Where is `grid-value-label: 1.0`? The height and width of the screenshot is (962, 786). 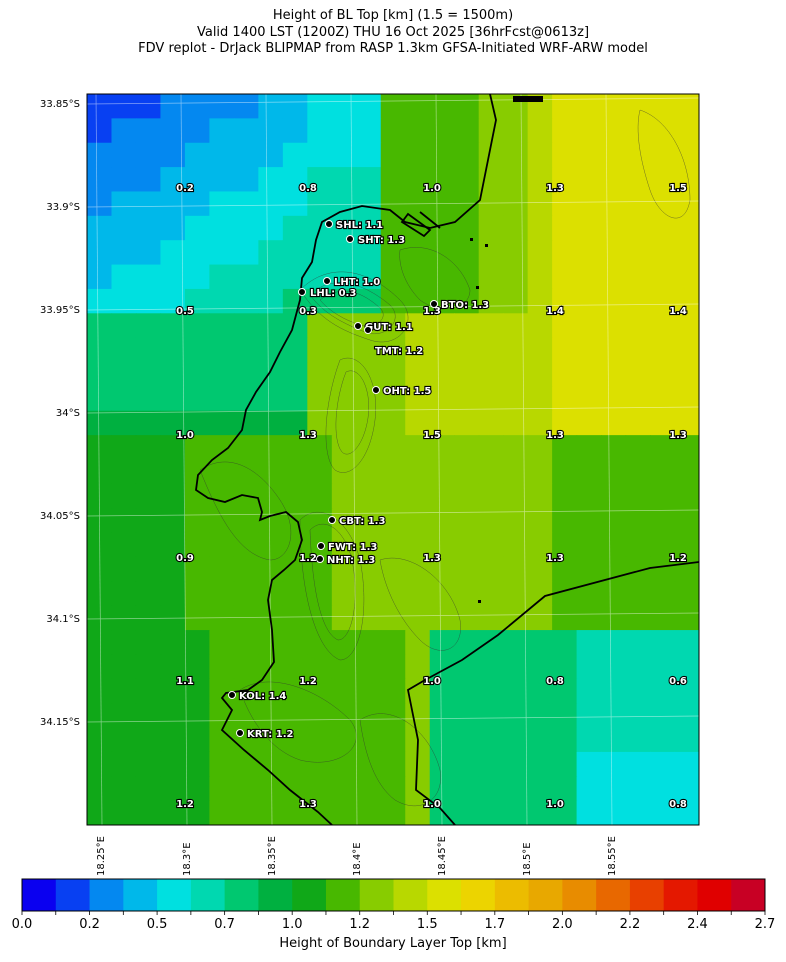 grid-value-label: 1.0 is located at coordinates (555, 804).